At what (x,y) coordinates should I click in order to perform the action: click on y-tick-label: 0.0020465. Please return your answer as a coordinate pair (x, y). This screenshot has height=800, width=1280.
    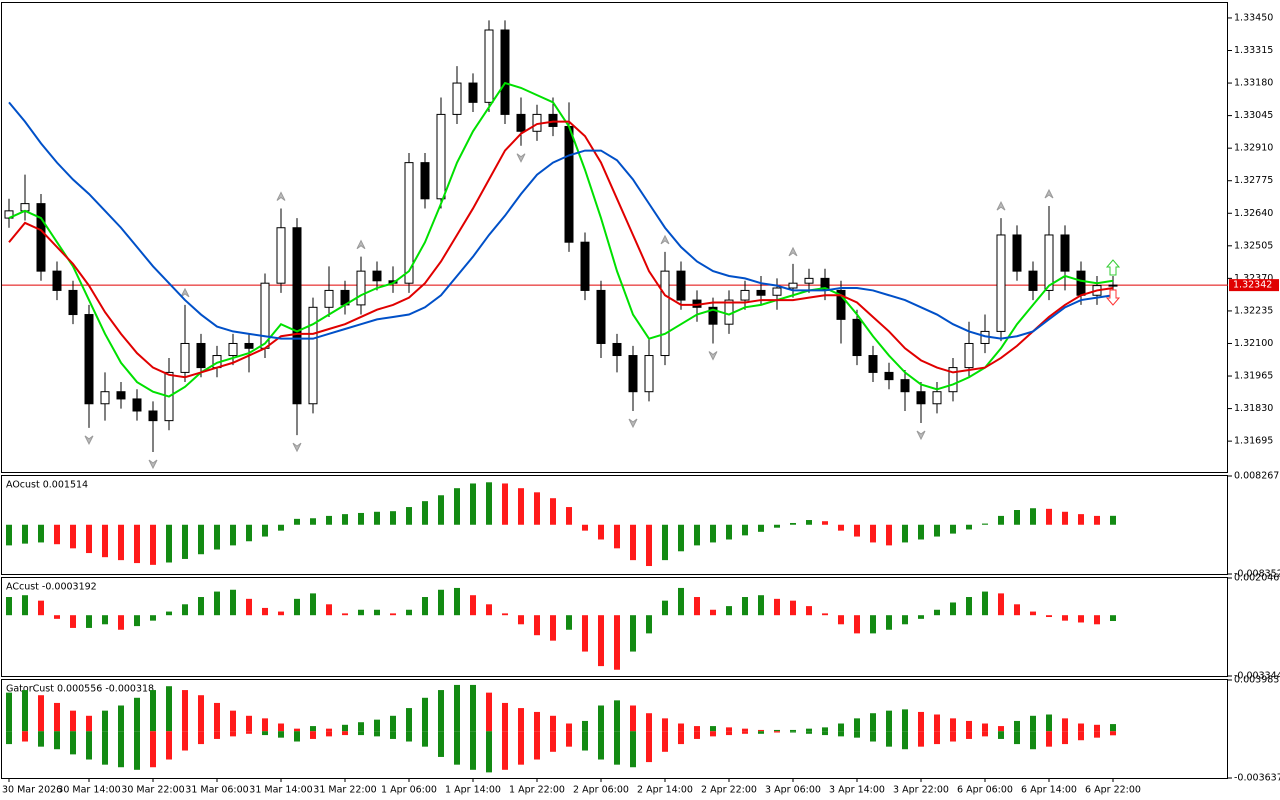
    Looking at the image, I should click on (1257, 578).